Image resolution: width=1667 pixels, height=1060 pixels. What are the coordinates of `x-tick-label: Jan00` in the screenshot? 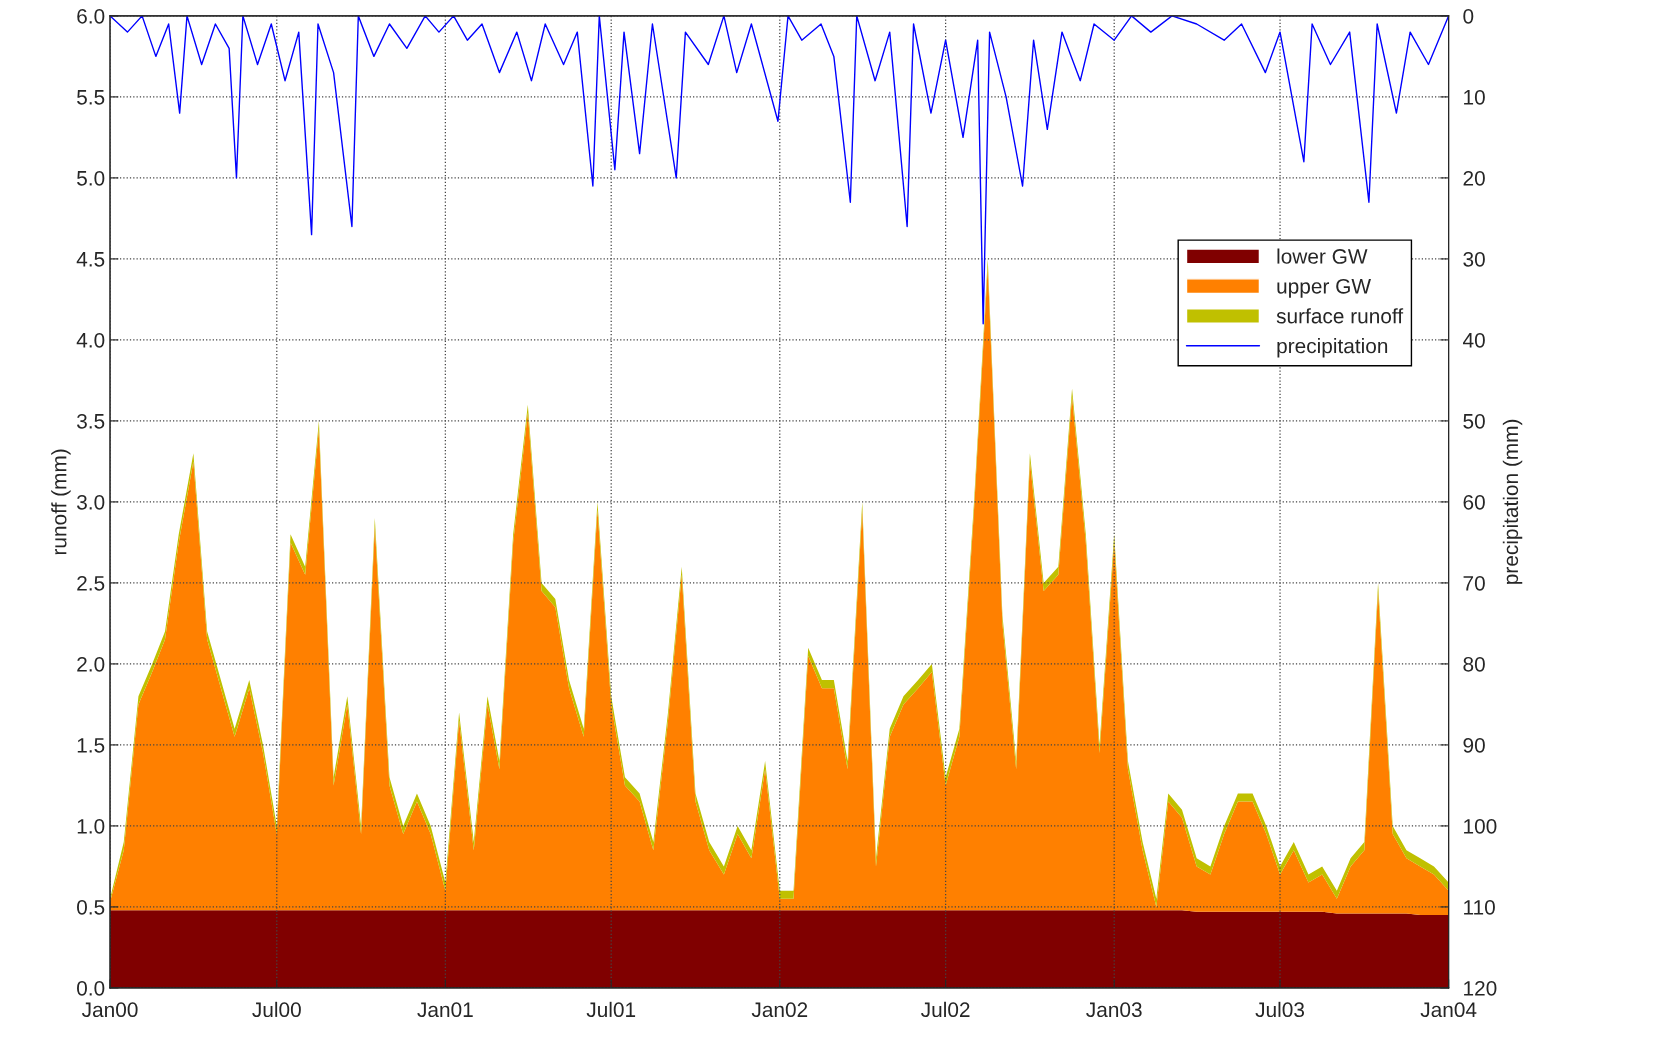 It's located at (109, 1010).